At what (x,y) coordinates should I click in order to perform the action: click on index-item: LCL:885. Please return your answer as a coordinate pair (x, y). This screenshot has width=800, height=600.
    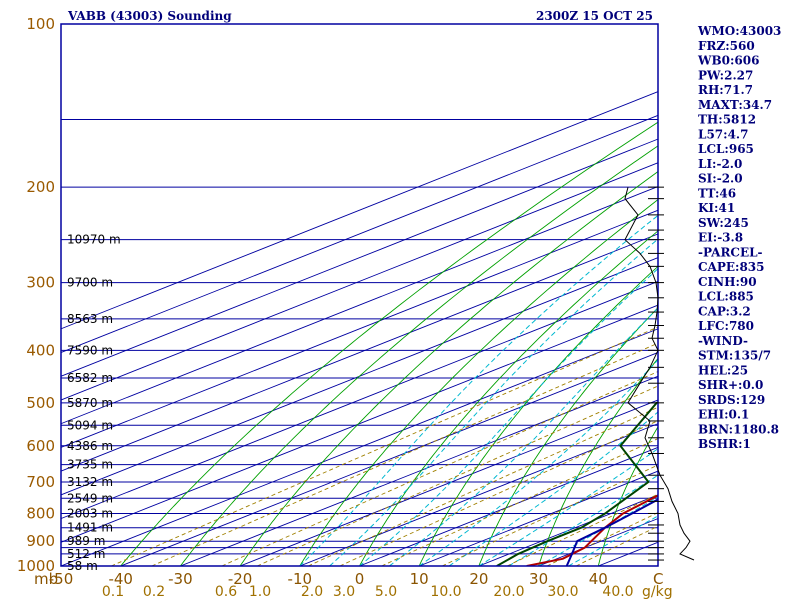
    Looking at the image, I should click on (726, 297).